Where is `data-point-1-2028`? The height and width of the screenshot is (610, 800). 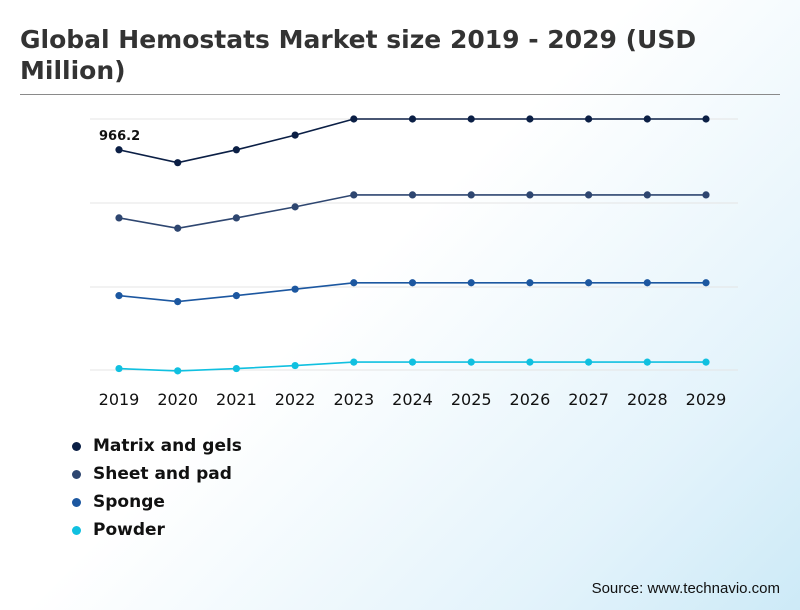
data-point-1-2028 is located at coordinates (647, 195).